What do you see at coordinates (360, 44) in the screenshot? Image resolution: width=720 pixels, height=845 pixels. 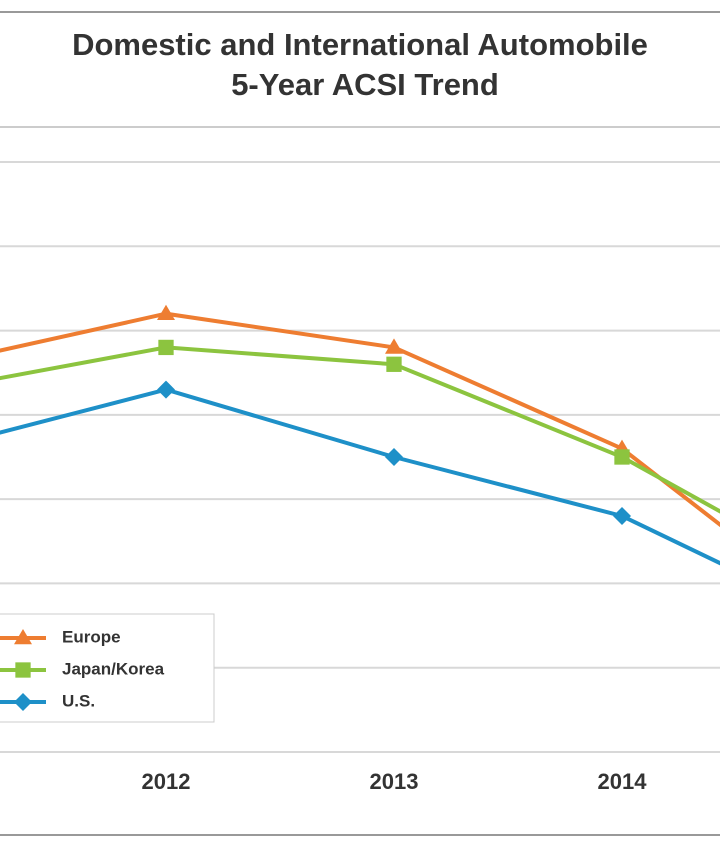 I see `chart-title: Domestic and International Automobile` at bounding box center [360, 44].